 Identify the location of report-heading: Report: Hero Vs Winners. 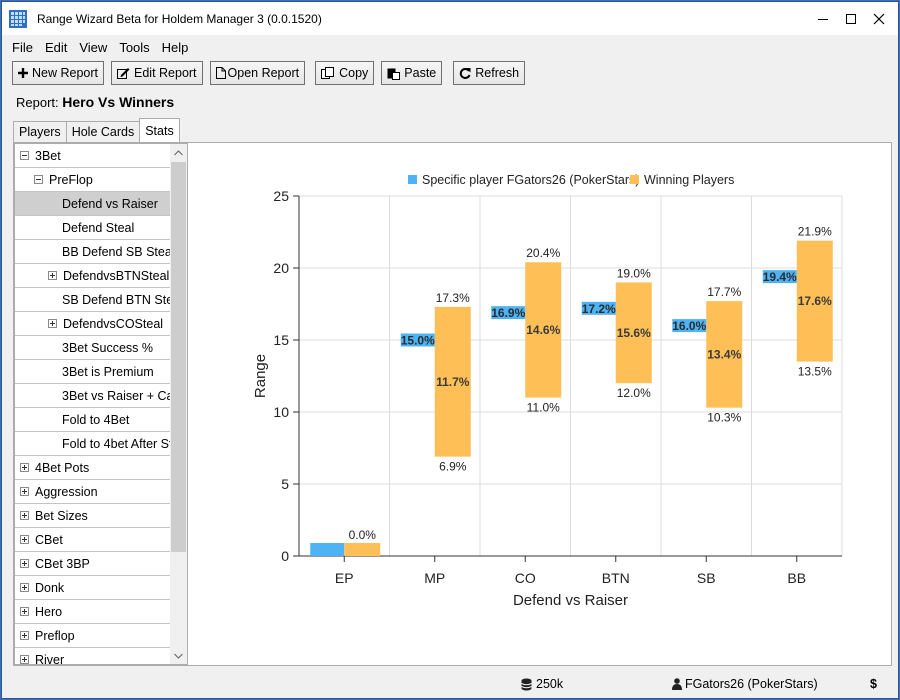
(95, 102).